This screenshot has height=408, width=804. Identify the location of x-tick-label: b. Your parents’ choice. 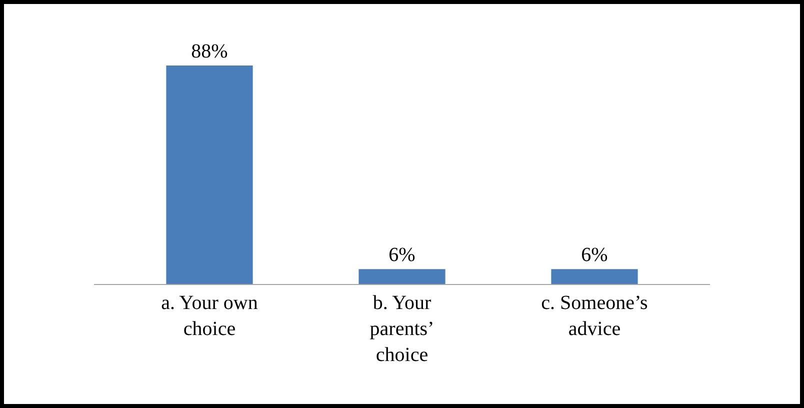
(402, 329).